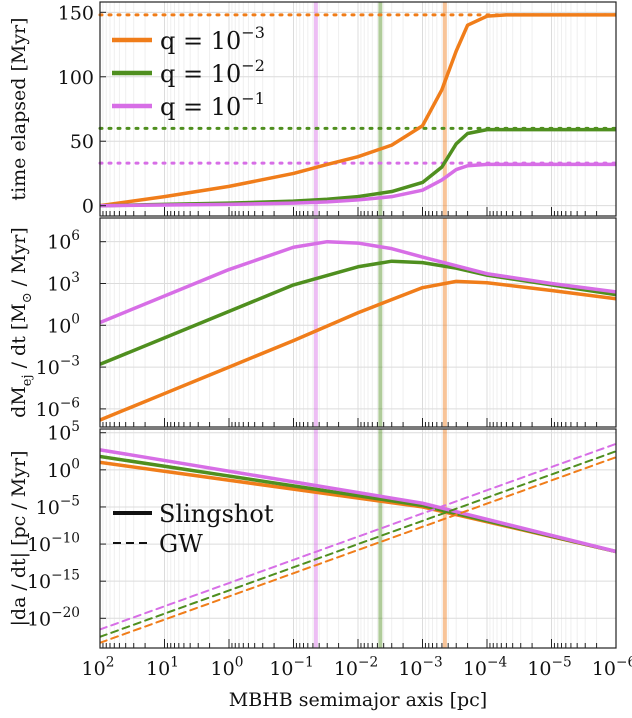  Describe the element at coordinates (212, 39) in the screenshot. I see `legend-label-q1e-3: q = 10−3` at that location.